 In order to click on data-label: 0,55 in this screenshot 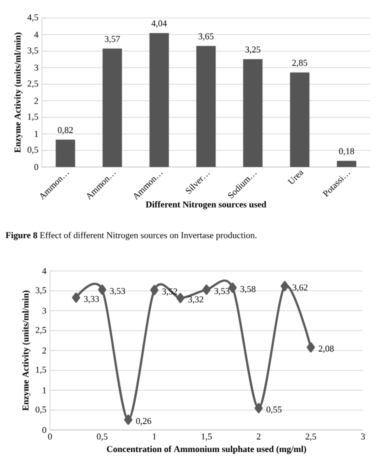, I will do `click(274, 410)`.